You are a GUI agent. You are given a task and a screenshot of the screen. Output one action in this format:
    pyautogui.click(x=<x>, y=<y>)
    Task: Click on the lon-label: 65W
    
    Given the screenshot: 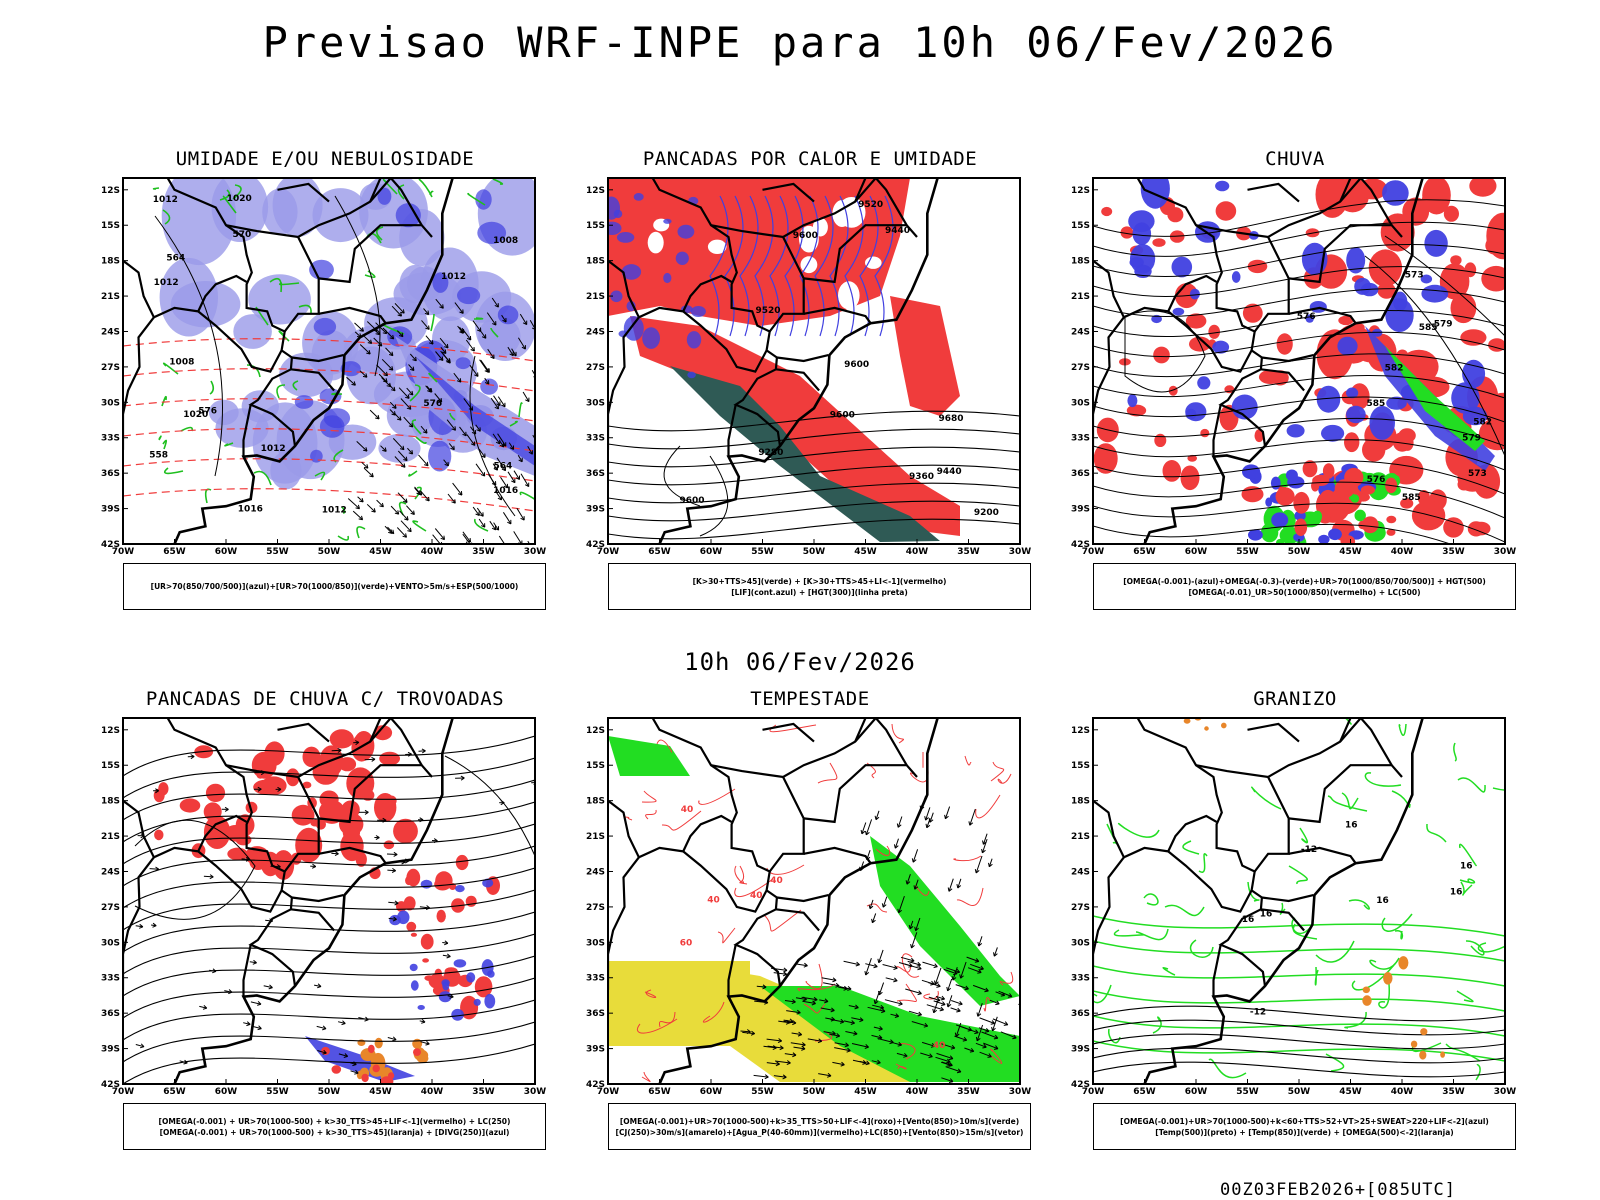 What is the action you would take?
    pyautogui.click(x=174, y=551)
    